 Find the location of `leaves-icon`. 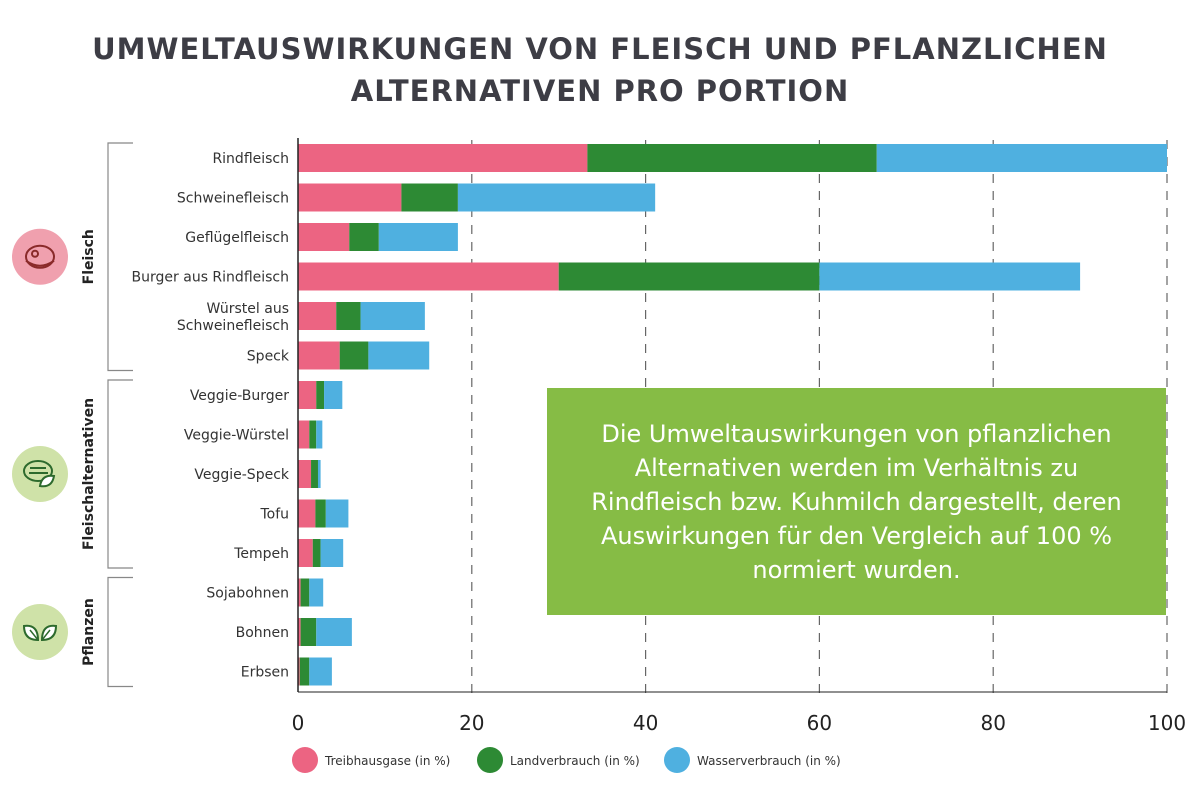

leaves-icon is located at coordinates (40, 633).